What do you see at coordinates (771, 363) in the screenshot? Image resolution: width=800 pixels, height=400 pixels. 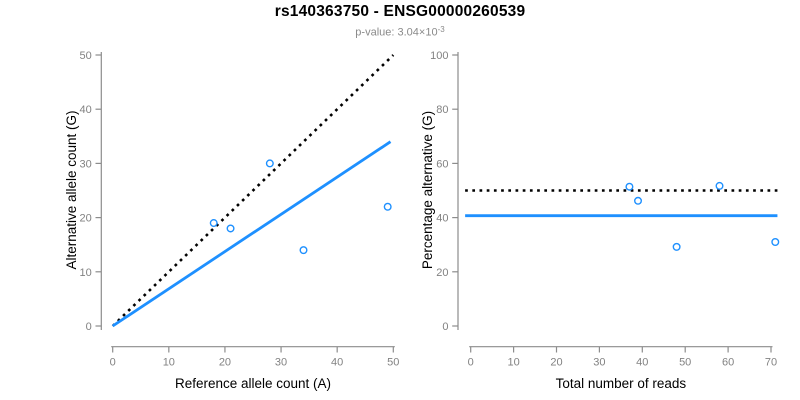 I see `x-tick-label: 70` at bounding box center [771, 363].